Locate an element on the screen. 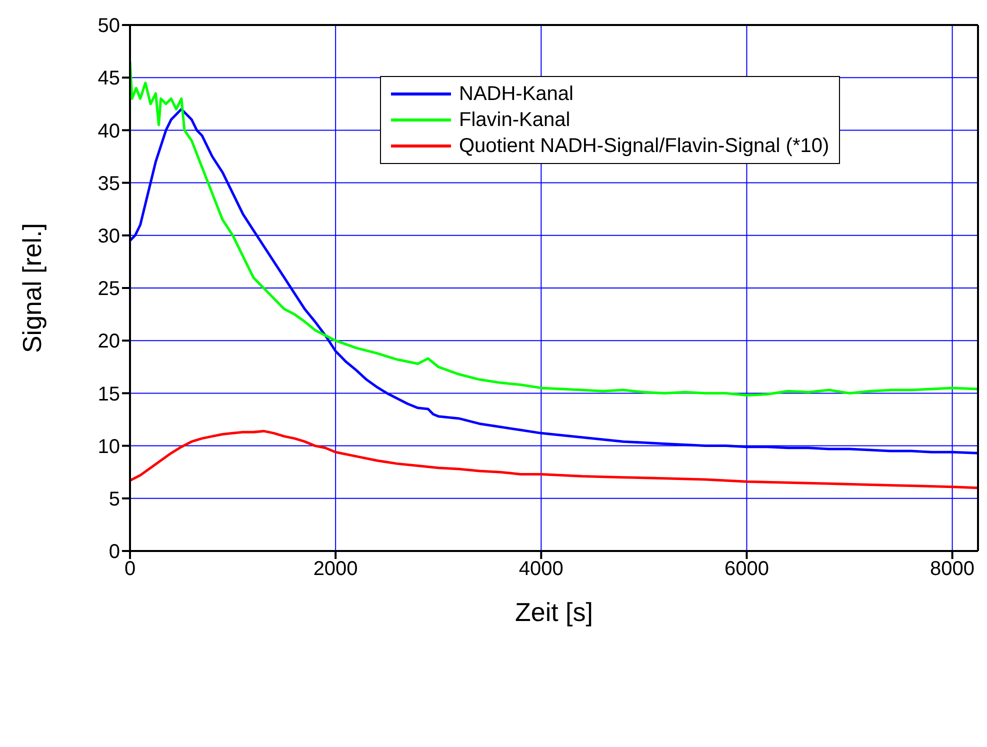 The image size is (987, 747). y-tick-label: 50 is located at coordinates (109, 26).